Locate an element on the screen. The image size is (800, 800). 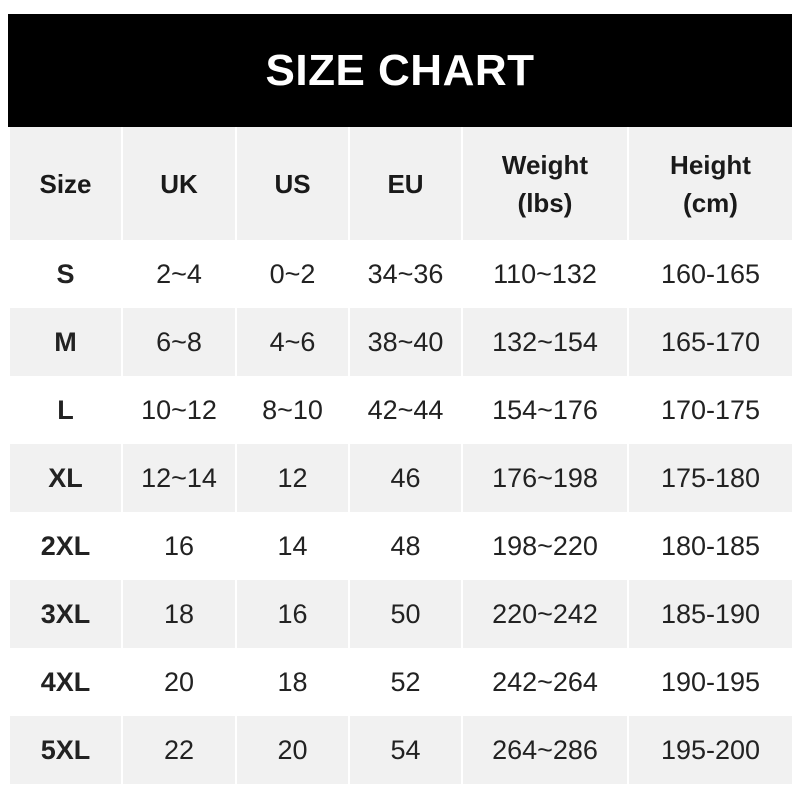
table-cell: 46 is located at coordinates (405, 478).